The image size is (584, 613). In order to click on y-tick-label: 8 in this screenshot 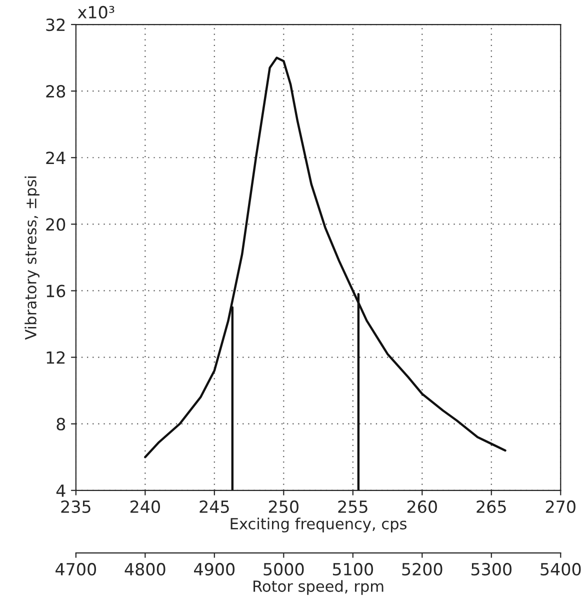, I will do `click(61, 424)`.